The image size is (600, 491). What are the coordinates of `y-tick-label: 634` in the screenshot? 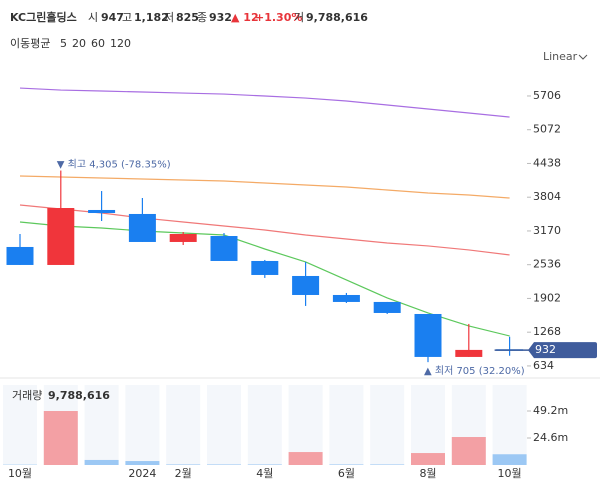 It's located at (543, 365).